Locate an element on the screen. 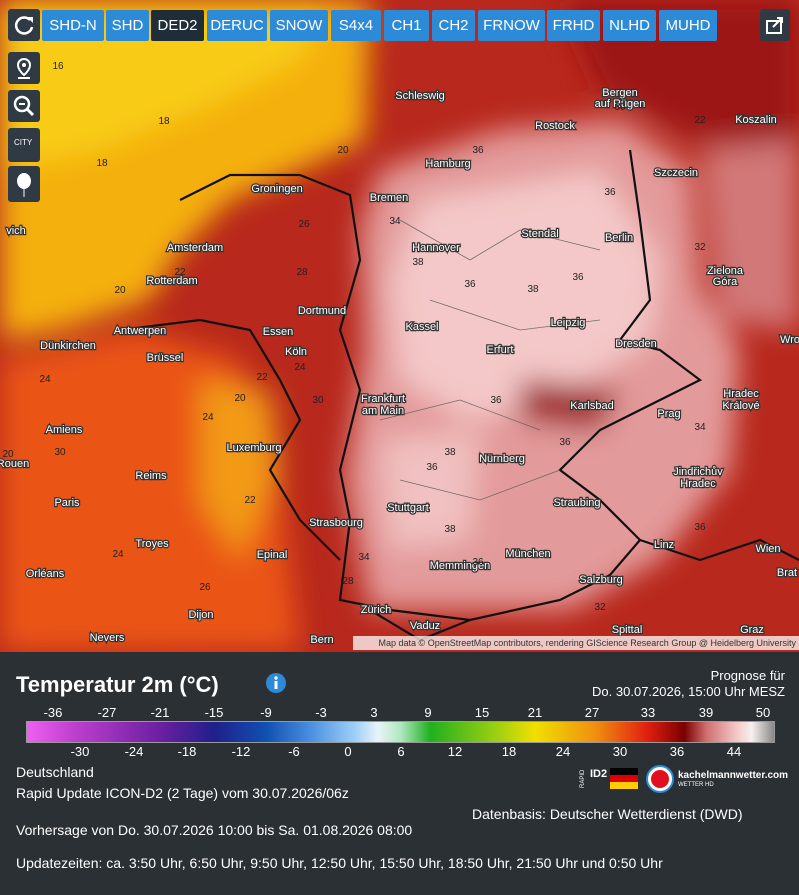 The height and width of the screenshot is (895, 799). layer-button: SNOW is located at coordinates (299, 25).